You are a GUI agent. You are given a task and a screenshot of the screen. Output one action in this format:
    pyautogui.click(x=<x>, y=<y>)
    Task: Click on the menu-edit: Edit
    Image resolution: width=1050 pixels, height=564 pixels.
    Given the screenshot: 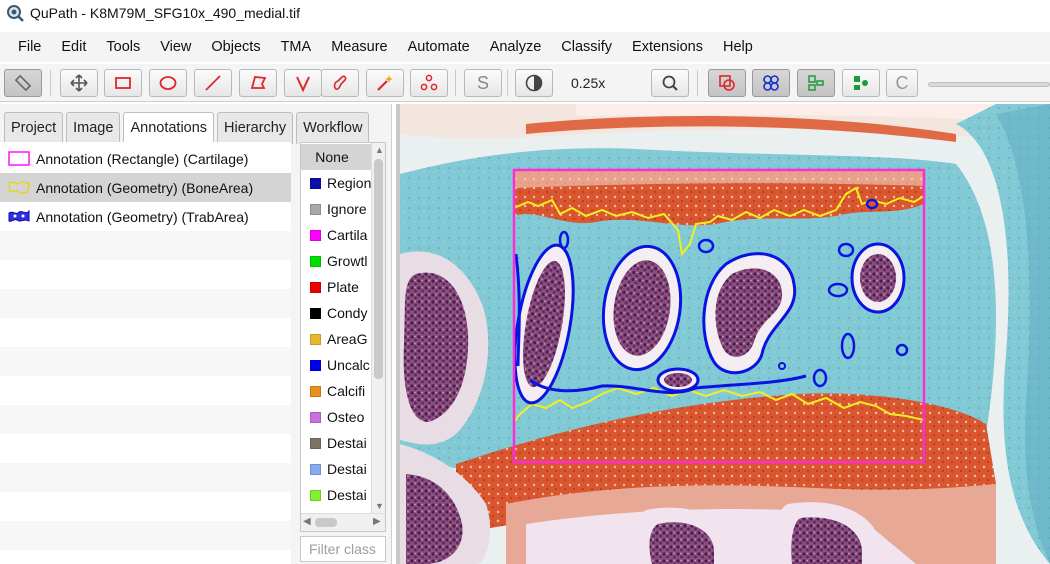 What is the action you would take?
    pyautogui.click(x=74, y=47)
    